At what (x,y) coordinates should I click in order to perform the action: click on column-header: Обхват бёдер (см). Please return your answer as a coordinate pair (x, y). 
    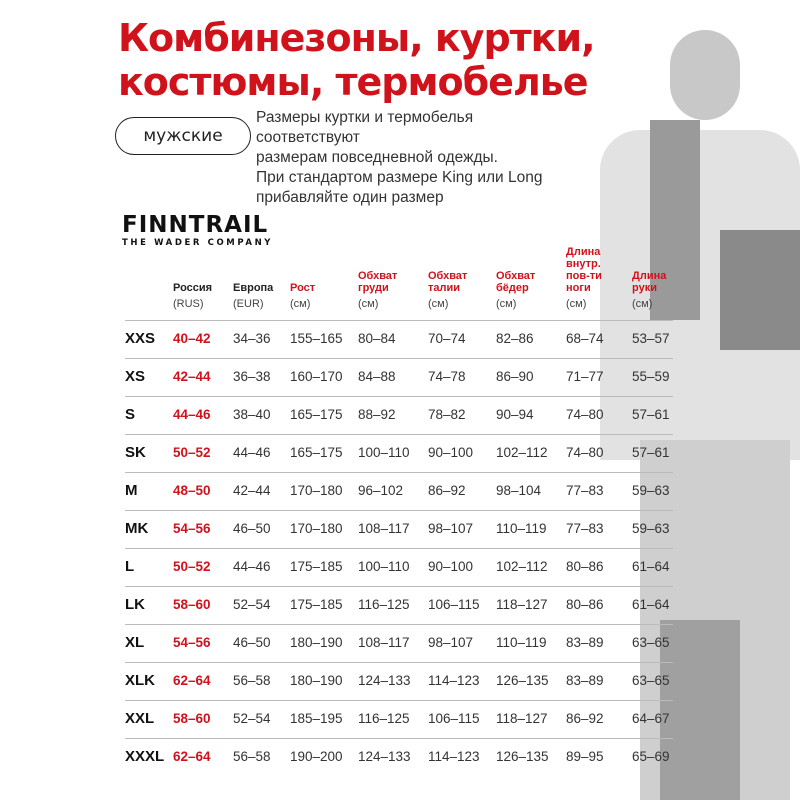
    Looking at the image, I should click on (527, 280).